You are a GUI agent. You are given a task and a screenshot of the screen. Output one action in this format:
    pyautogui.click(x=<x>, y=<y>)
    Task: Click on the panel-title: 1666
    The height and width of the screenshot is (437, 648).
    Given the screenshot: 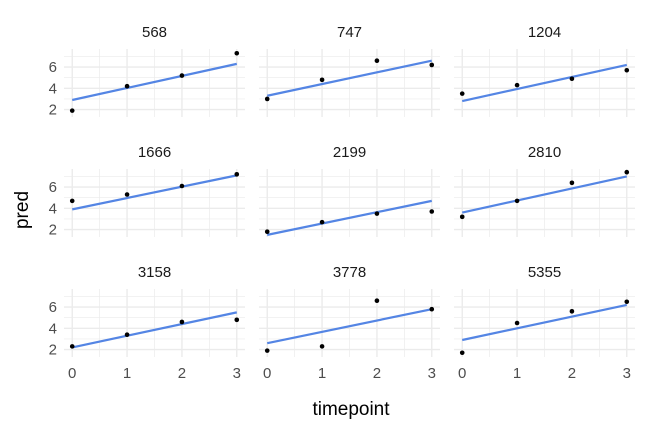 What is the action you would take?
    pyautogui.click(x=154, y=152)
    